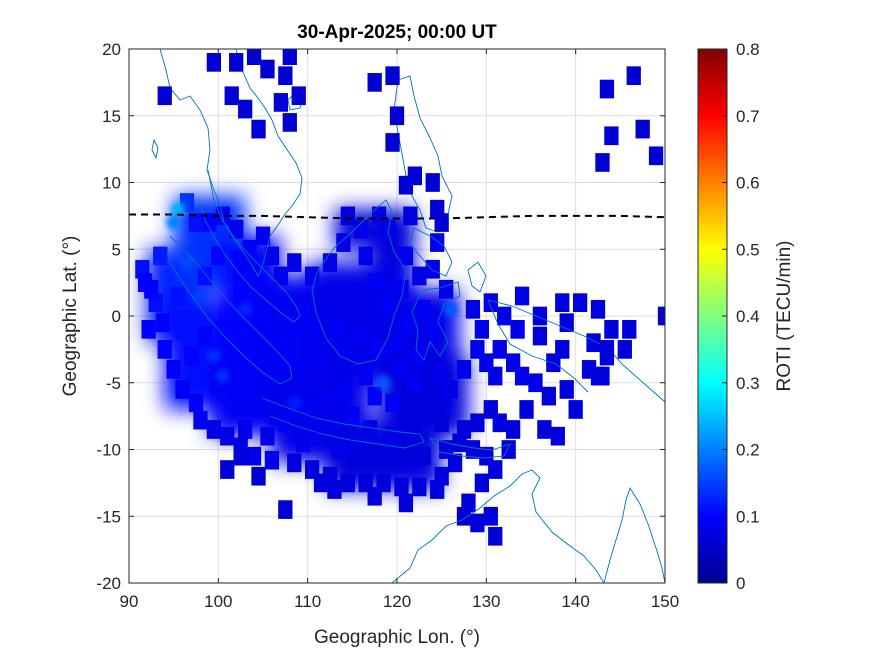 This screenshot has height=656, width=875. What do you see at coordinates (431, 252) in the screenshot?
I see `coastline-mindanao` at bounding box center [431, 252].